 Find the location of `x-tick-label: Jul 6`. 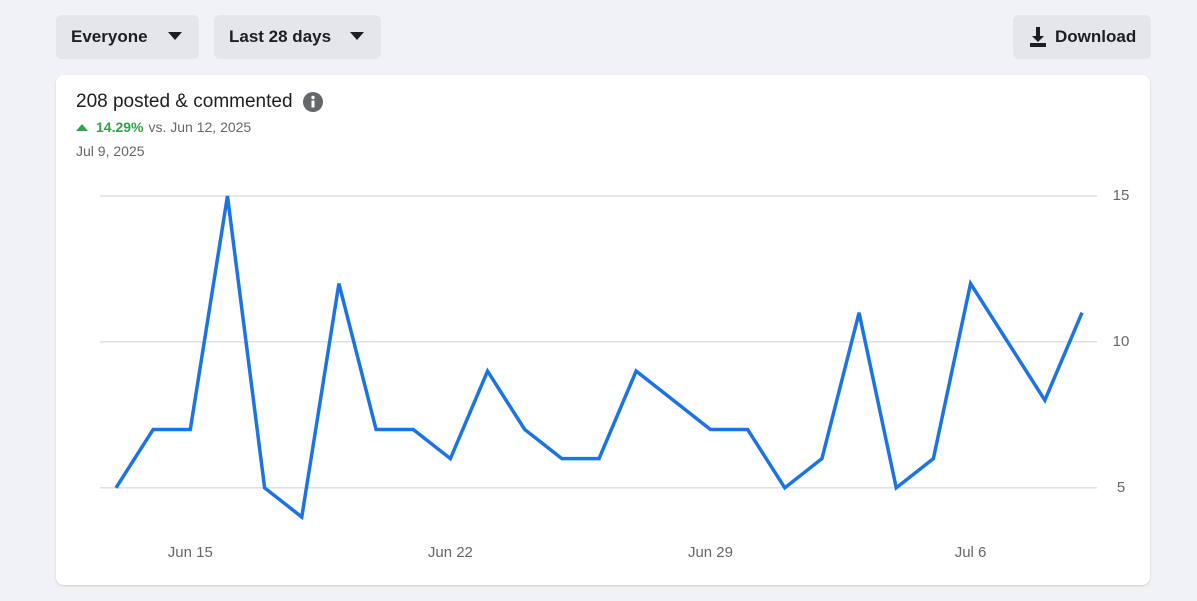

x-tick-label: Jul 6 is located at coordinates (971, 552).